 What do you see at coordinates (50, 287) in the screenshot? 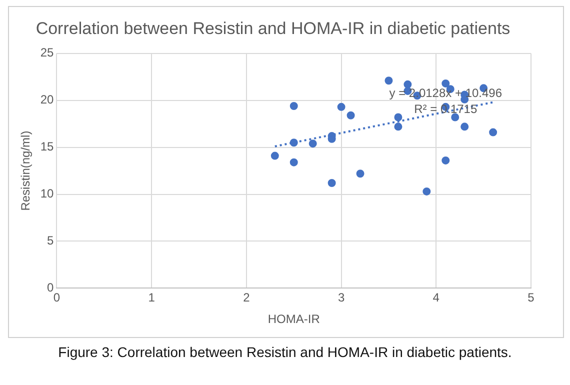
I see `y-tick-label: 0` at bounding box center [50, 287].